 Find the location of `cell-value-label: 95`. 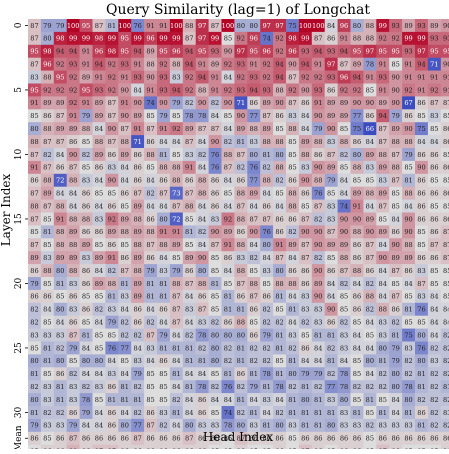

cell-value-label: 95 is located at coordinates (125, 52).